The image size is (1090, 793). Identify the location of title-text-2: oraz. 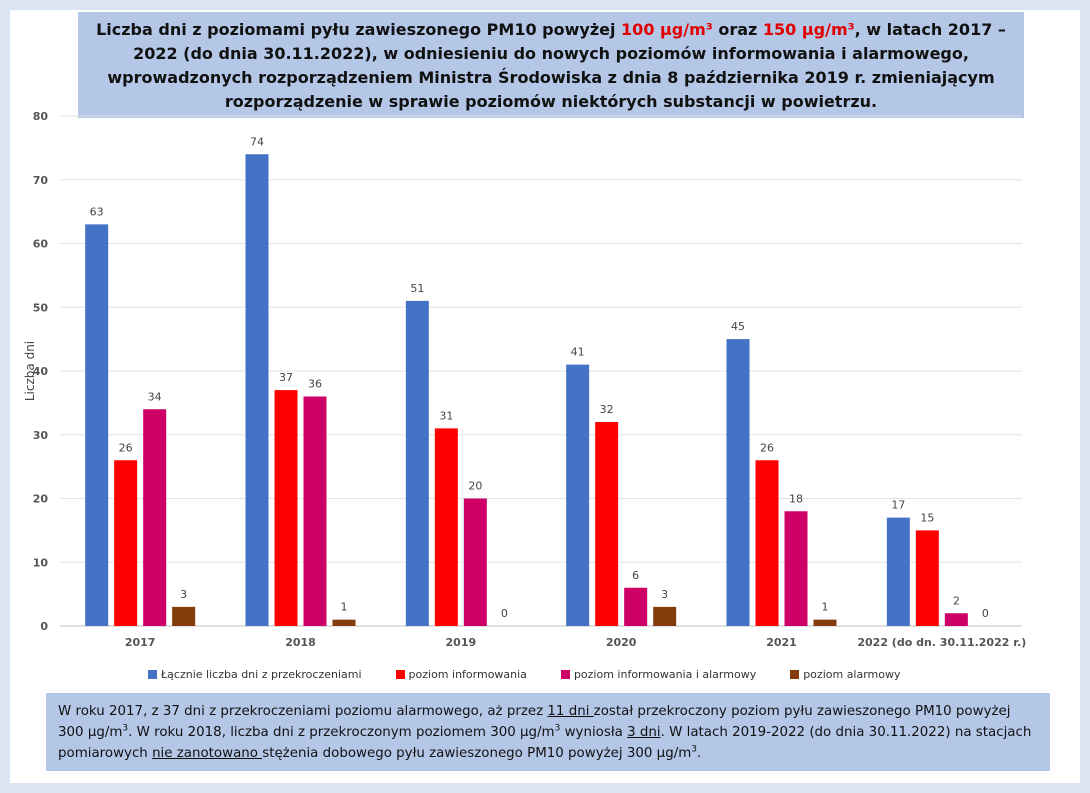
(737, 29).